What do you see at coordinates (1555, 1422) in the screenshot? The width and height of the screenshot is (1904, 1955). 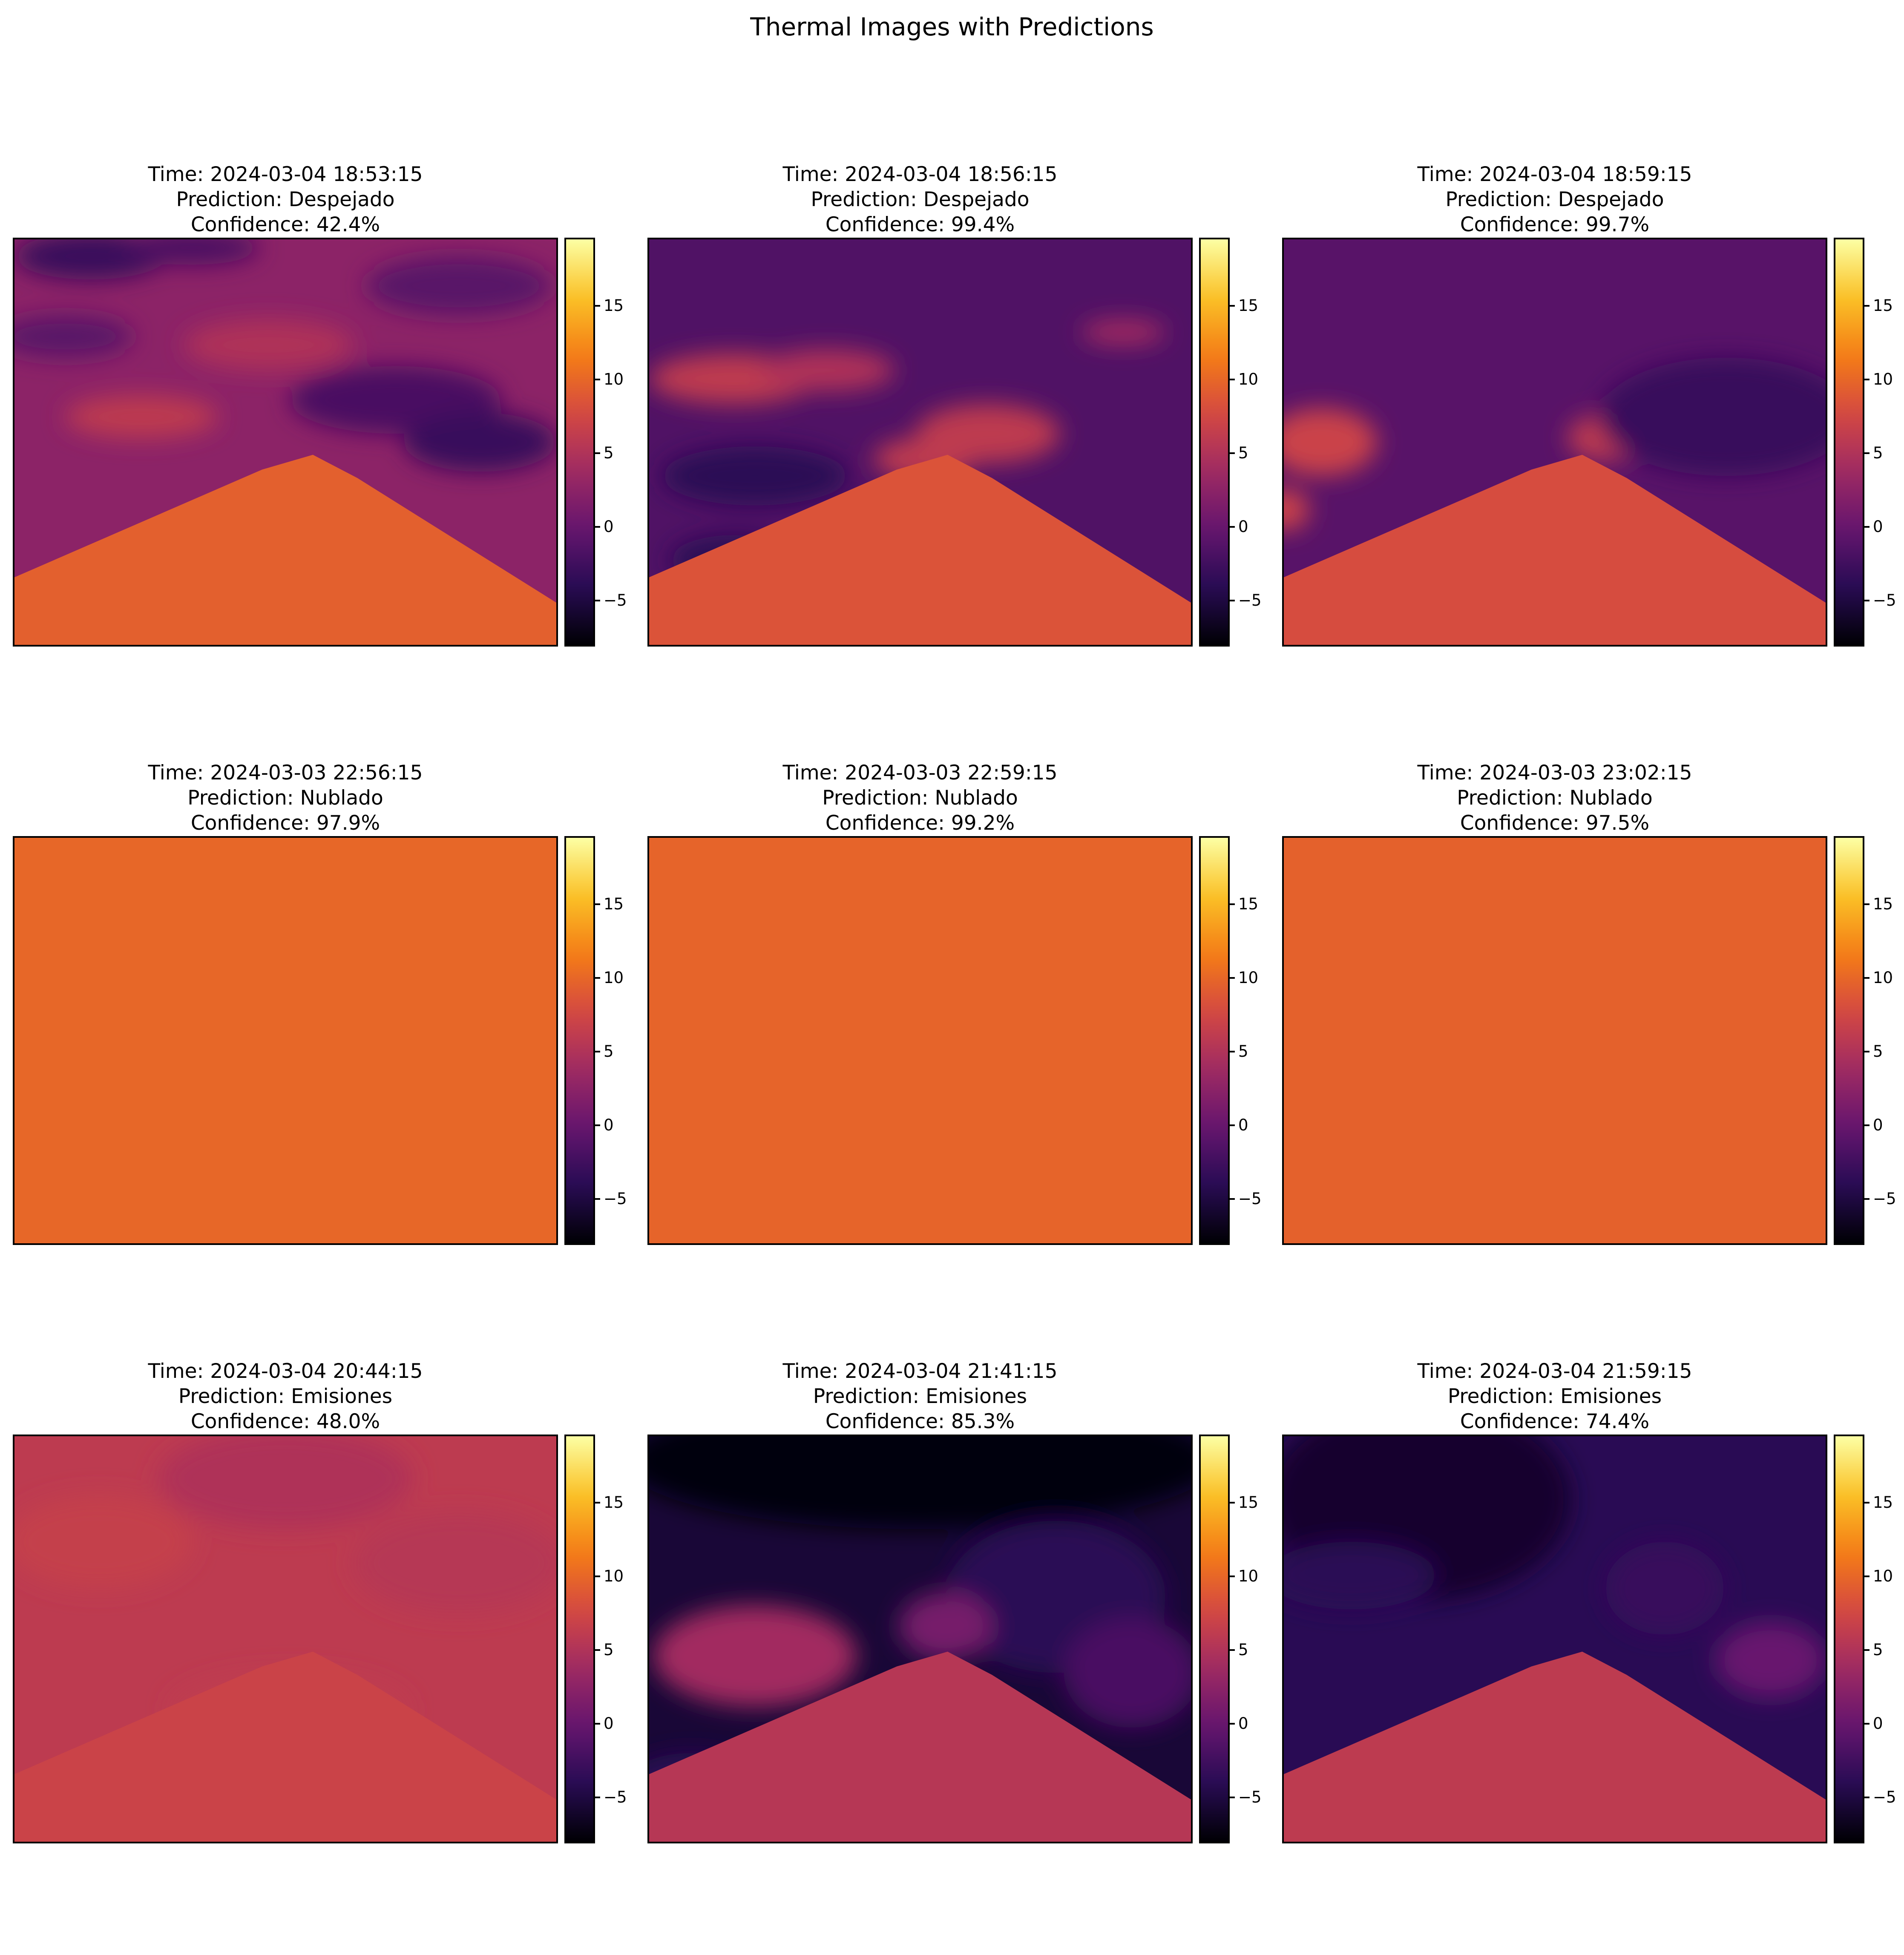 I see `confidence-label: Confidence: 74.4%` at bounding box center [1555, 1422].